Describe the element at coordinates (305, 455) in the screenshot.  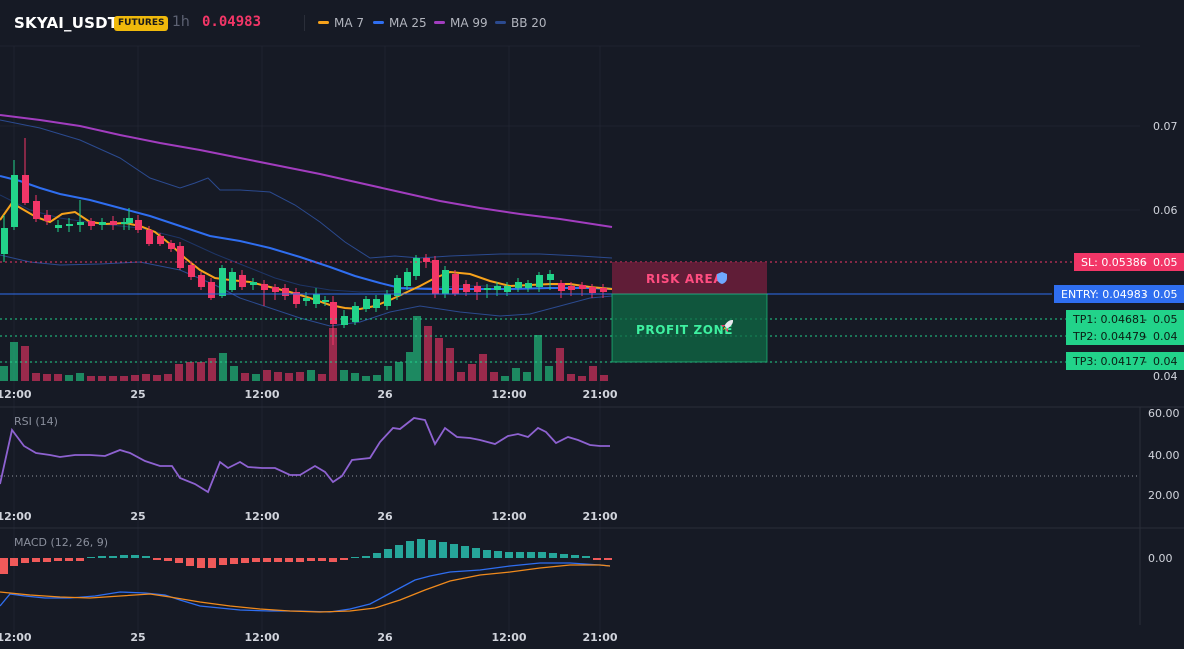
I see `rsi-line` at that location.